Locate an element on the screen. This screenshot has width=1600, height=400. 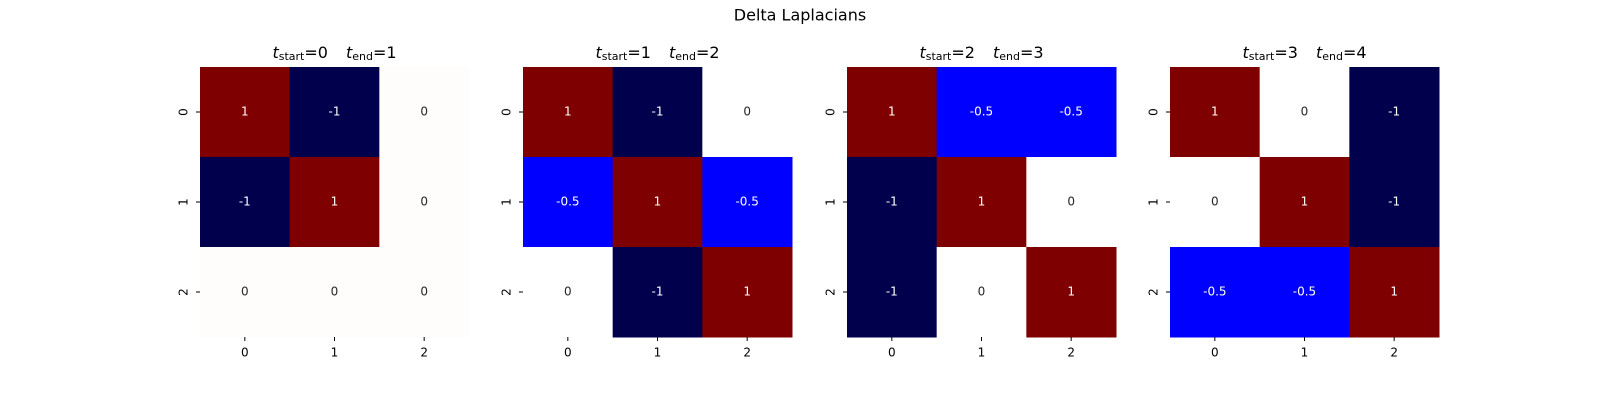
title-value: =4 is located at coordinates (1355, 52).